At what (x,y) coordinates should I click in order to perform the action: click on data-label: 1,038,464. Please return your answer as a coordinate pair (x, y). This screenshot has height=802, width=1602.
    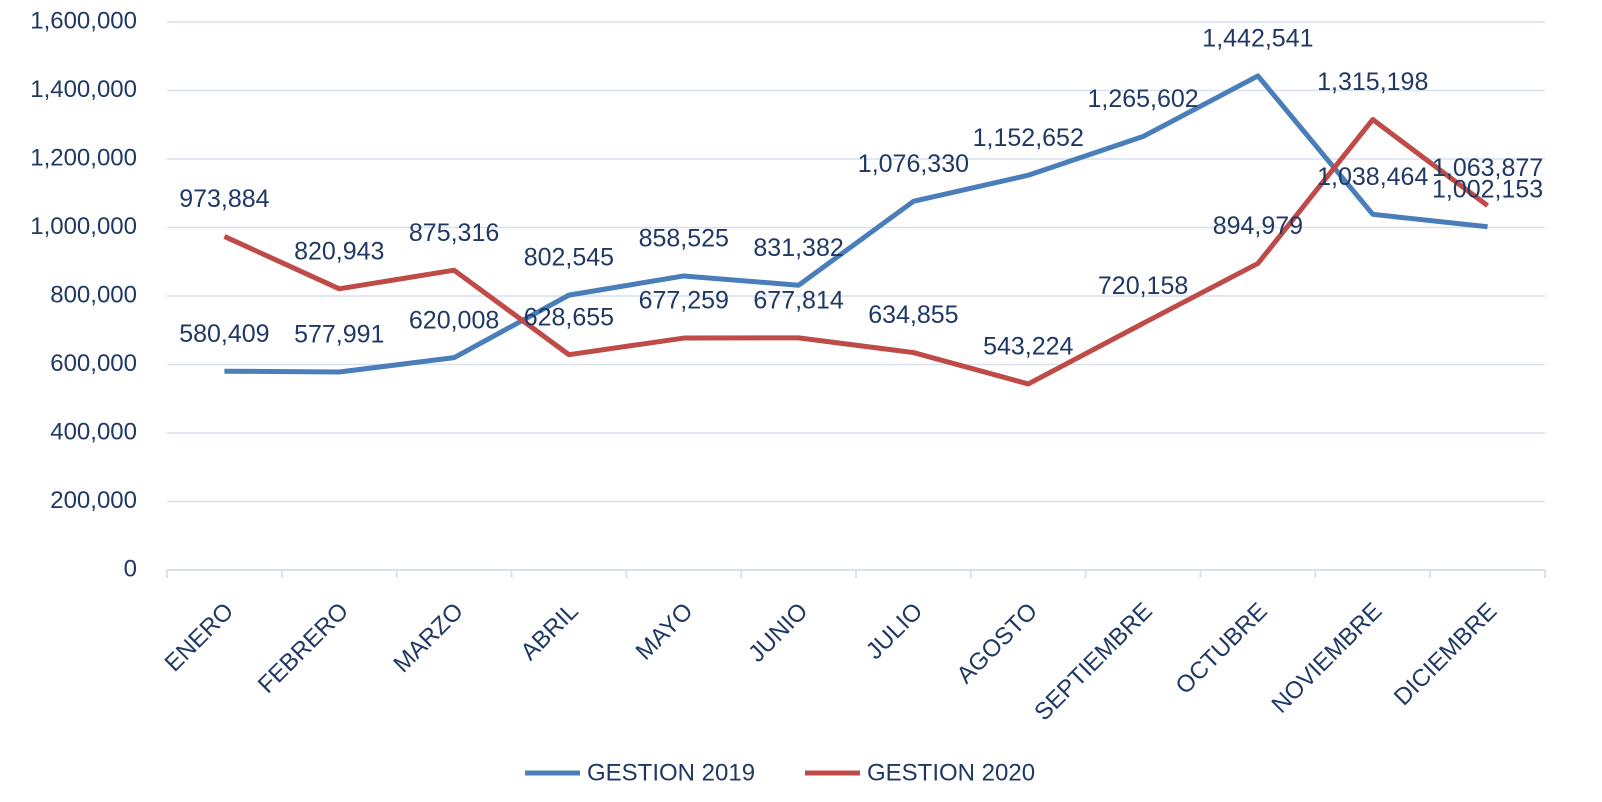
    Looking at the image, I should click on (1372, 177).